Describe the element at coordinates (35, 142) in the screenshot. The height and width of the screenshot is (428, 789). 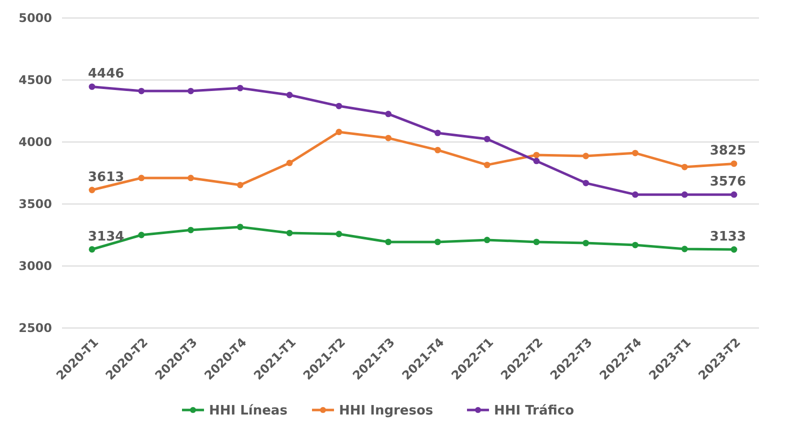
I see `y-tick-label: 4000` at that location.